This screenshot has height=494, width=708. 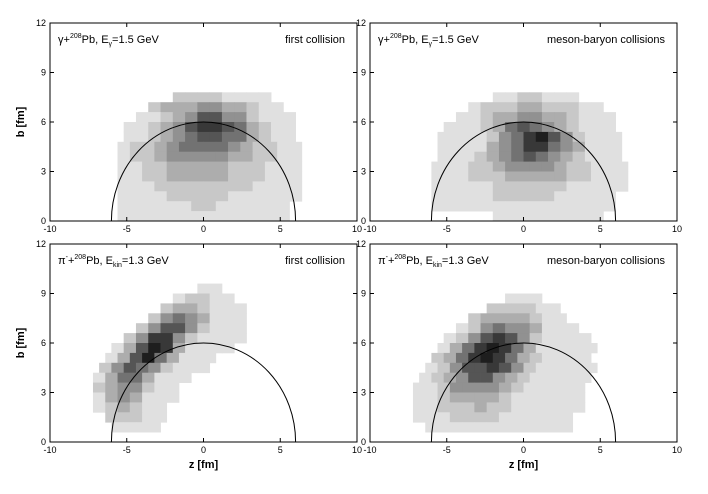 What do you see at coordinates (447, 450) in the screenshot?
I see `x-tick-label: -5` at bounding box center [447, 450].